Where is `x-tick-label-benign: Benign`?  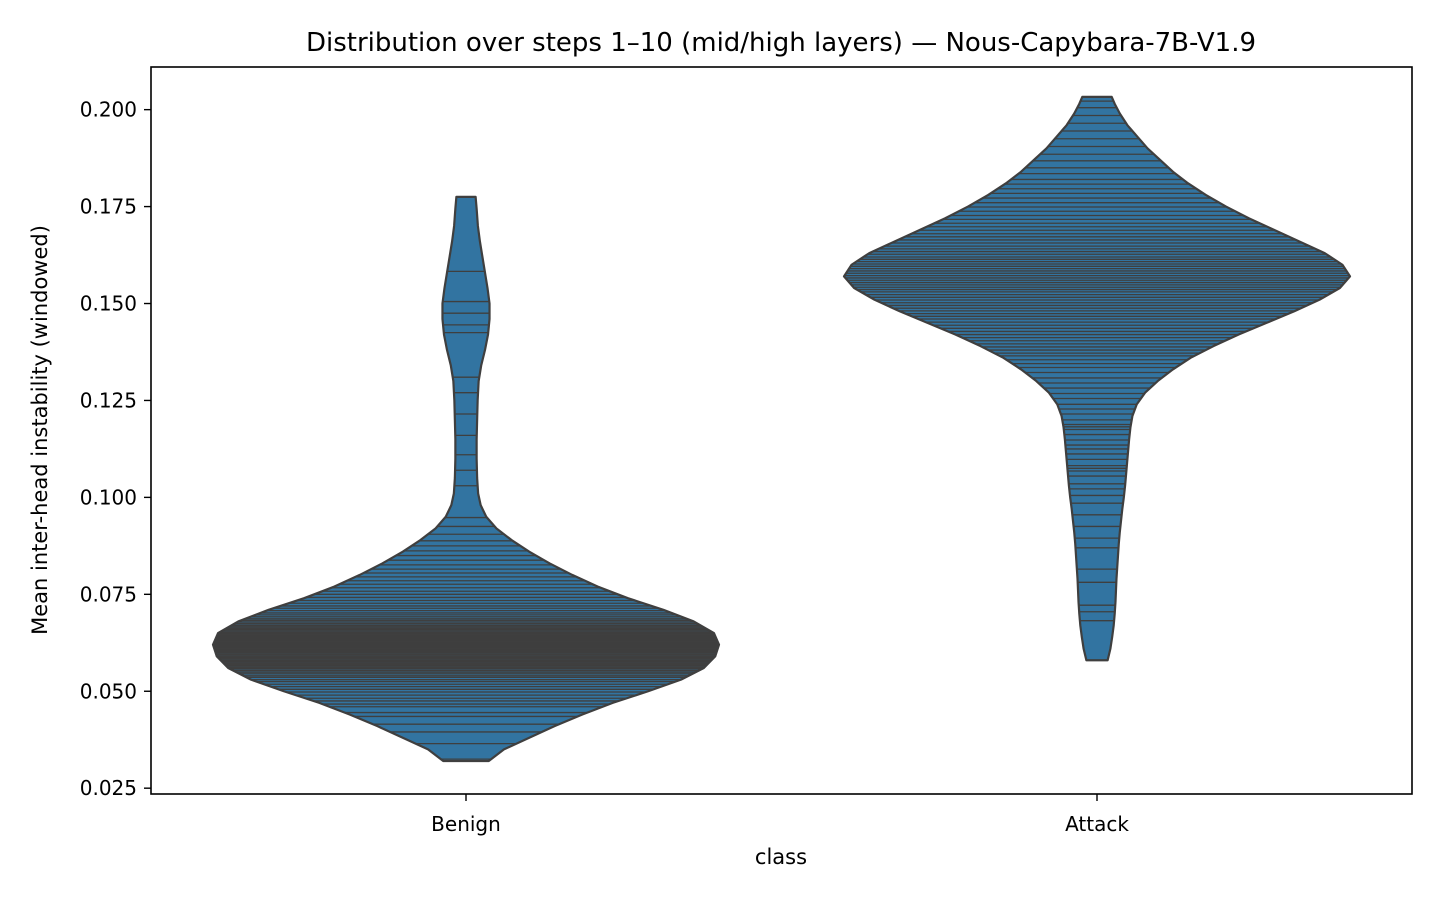 x-tick-label-benign: Benign is located at coordinates (466, 824).